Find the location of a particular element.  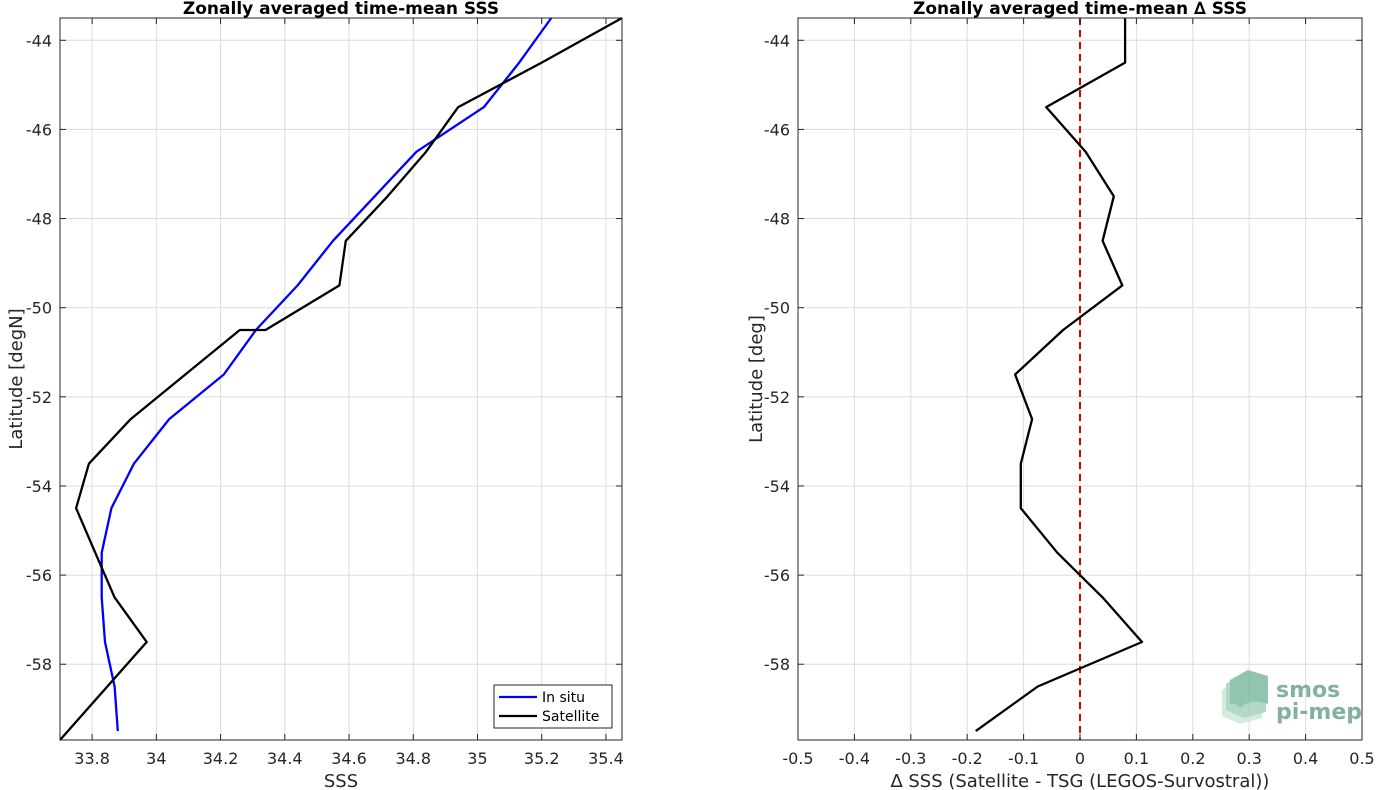

x-tick-label: -0.4 is located at coordinates (854, 758).